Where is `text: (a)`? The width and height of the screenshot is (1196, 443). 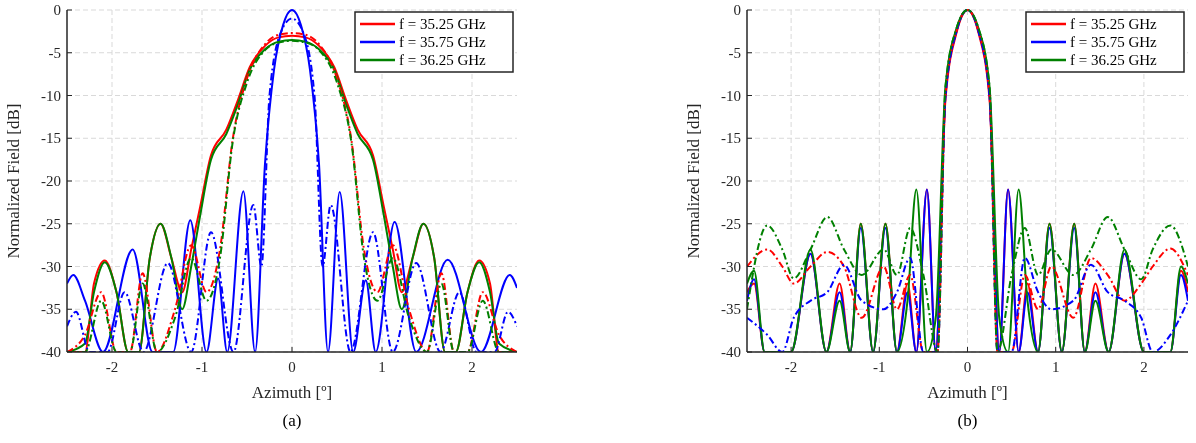 text: (a) is located at coordinates (292, 420).